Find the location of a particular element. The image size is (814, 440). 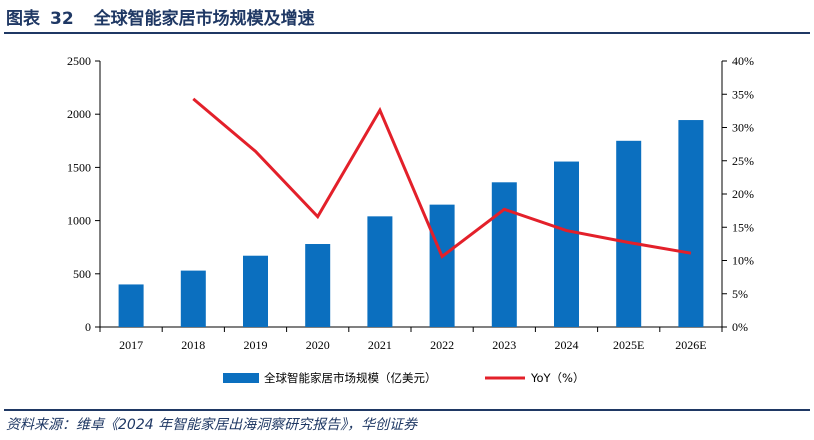

figure-number: 32 is located at coordinates (62, 19).